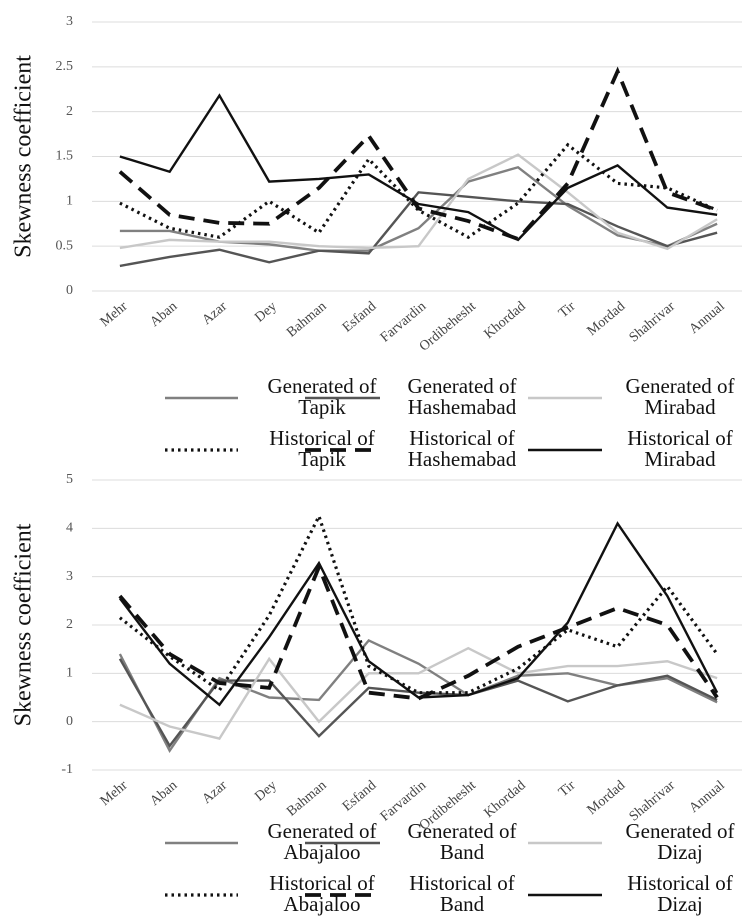  I want to click on legend-label: Historical of Dizaj, so click(680, 893).